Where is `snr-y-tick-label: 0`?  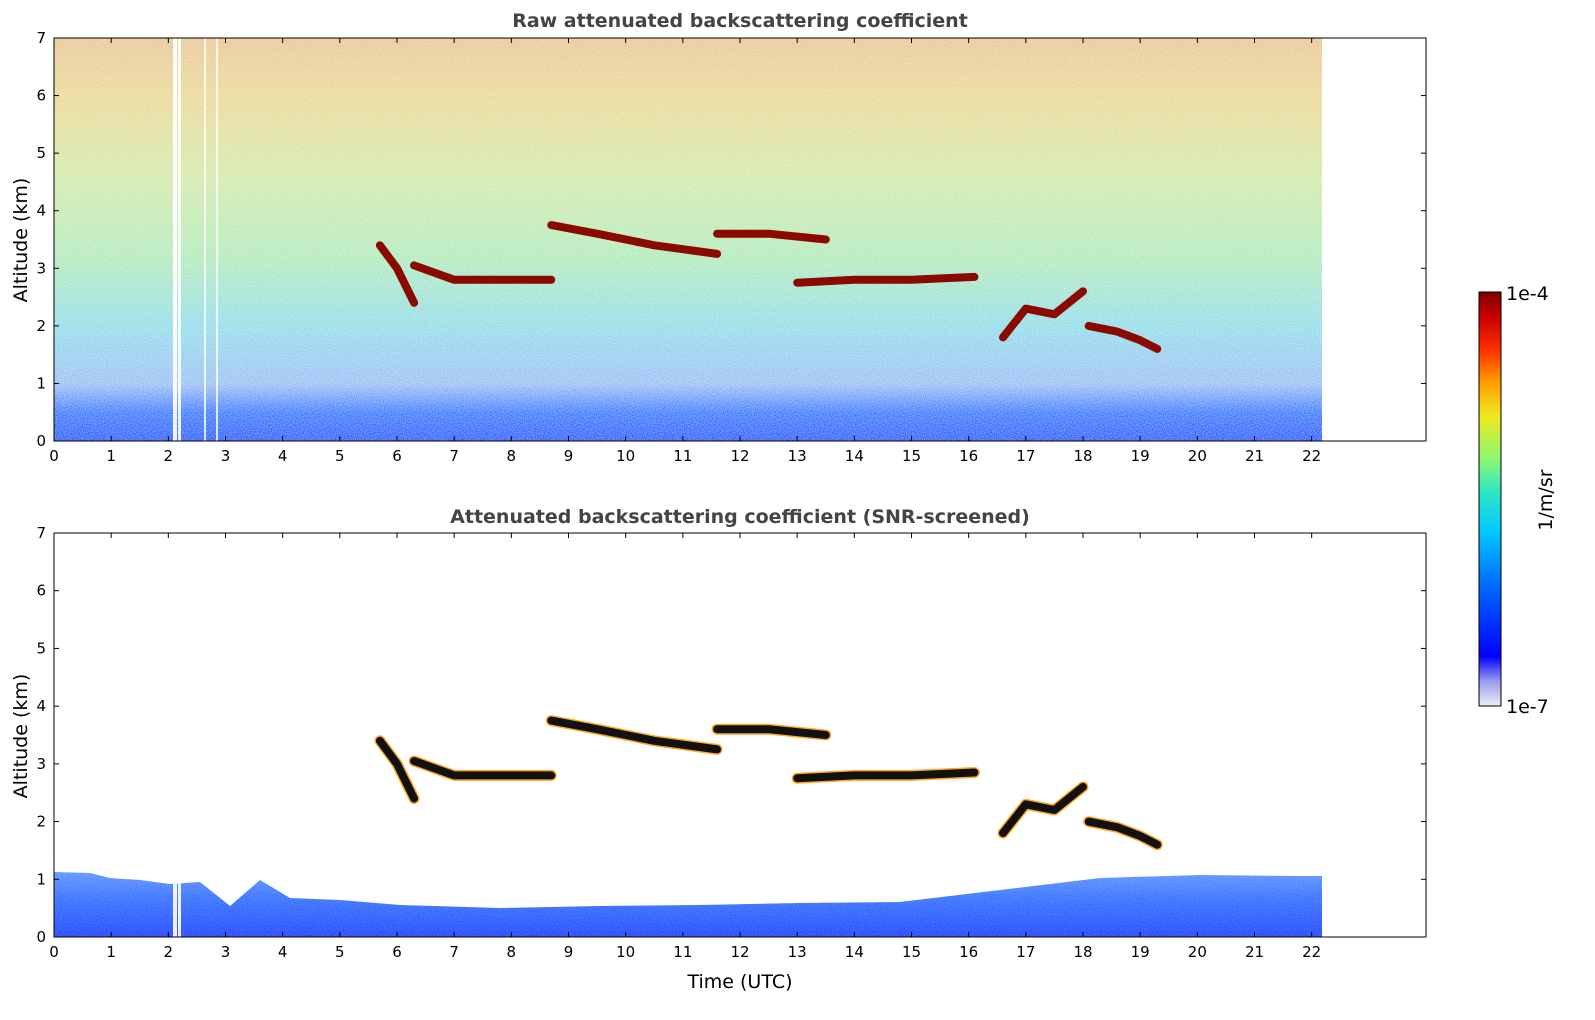
snr-y-tick-label: 0 is located at coordinates (41, 937).